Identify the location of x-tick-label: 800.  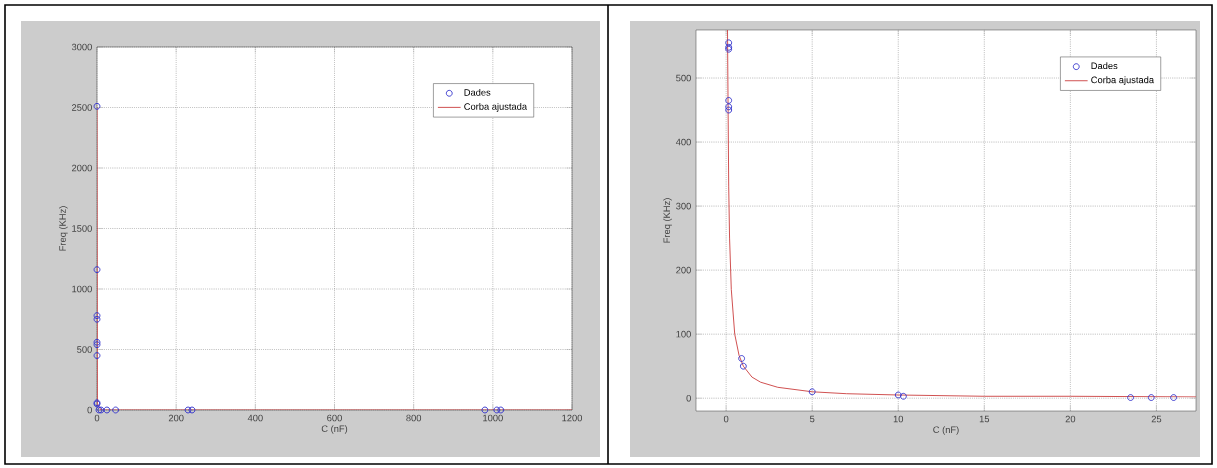
(414, 418).